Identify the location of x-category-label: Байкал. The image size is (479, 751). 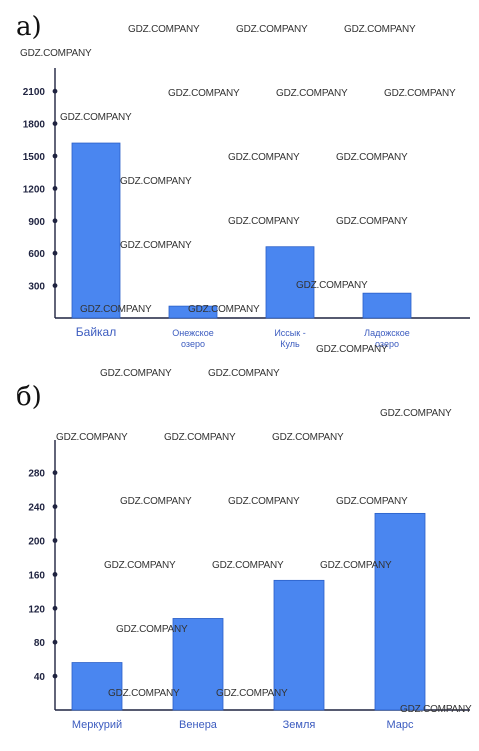
(96, 332).